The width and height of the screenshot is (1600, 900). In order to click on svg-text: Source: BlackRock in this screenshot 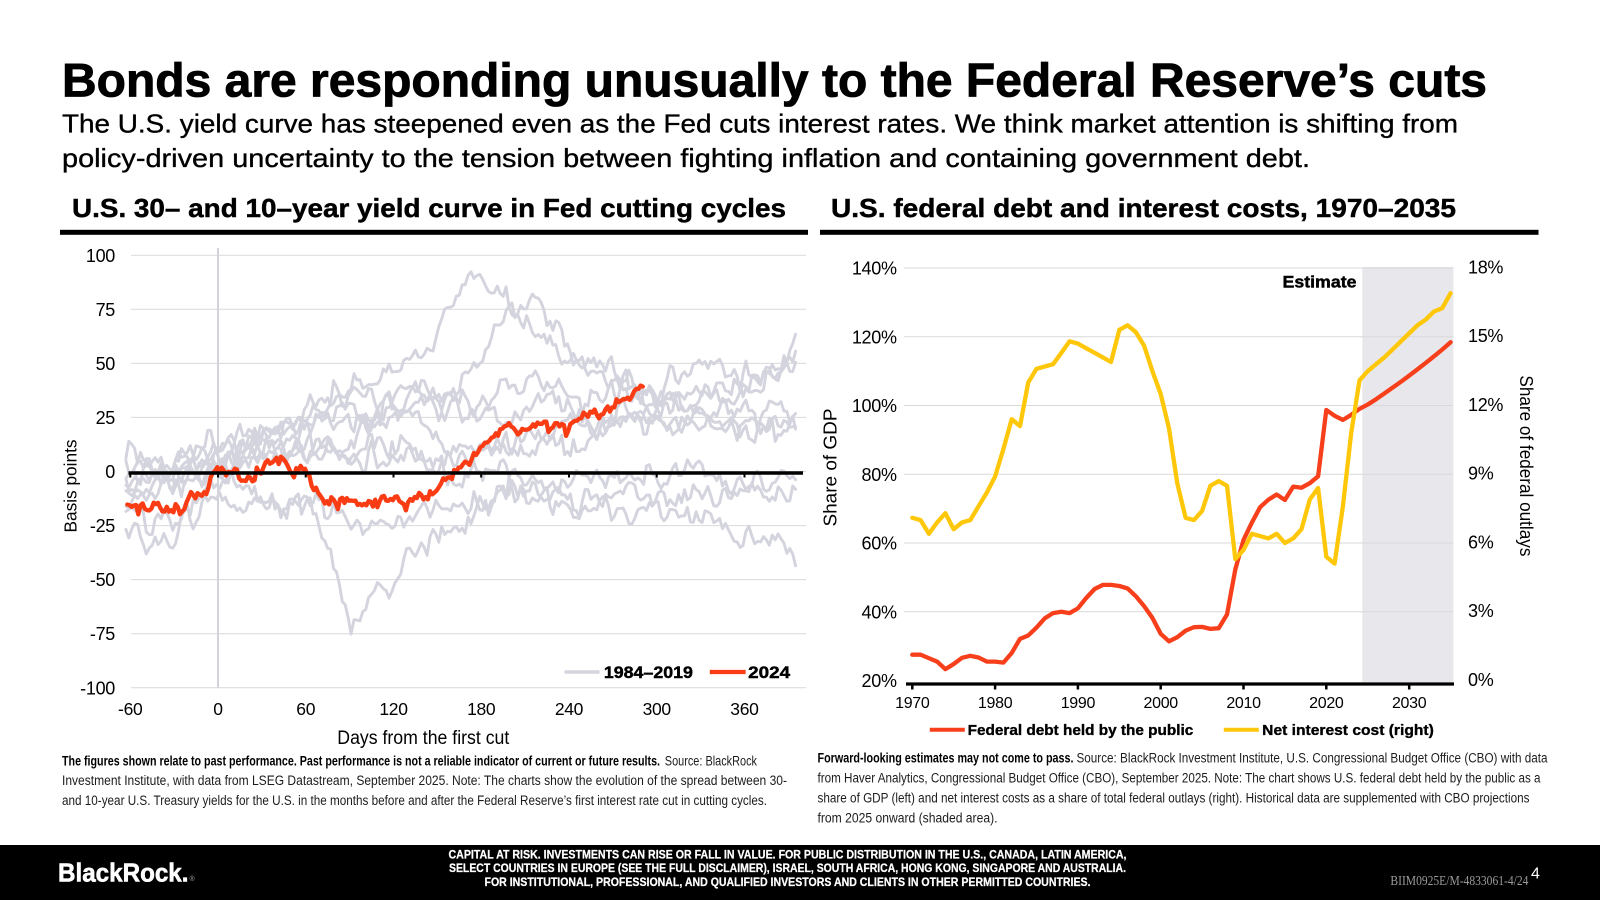, I will do `click(711, 761)`.